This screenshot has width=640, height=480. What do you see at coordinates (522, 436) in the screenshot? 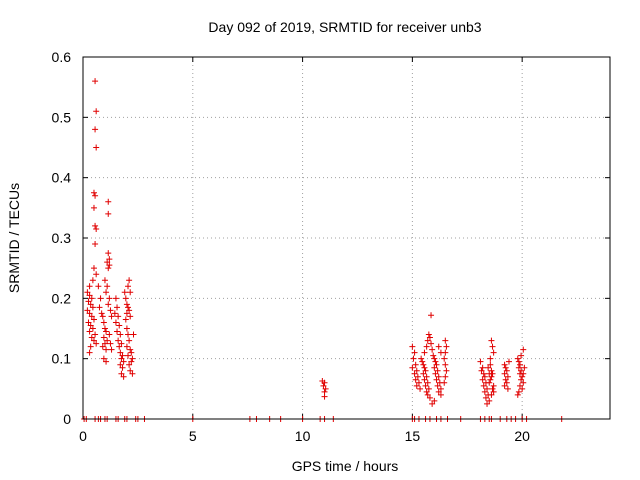
I see `x-tick-label: 20` at bounding box center [522, 436].